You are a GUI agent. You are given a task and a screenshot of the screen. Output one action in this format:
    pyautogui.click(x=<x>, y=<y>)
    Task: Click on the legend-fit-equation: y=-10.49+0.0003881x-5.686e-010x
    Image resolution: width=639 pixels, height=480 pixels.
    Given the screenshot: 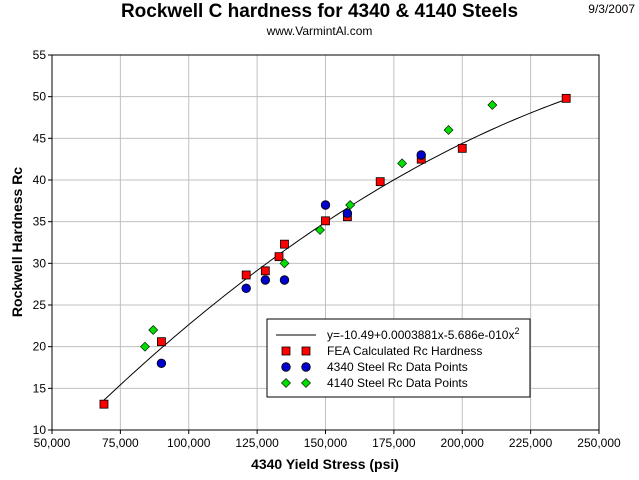 What is the action you would take?
    pyautogui.click(x=420, y=335)
    